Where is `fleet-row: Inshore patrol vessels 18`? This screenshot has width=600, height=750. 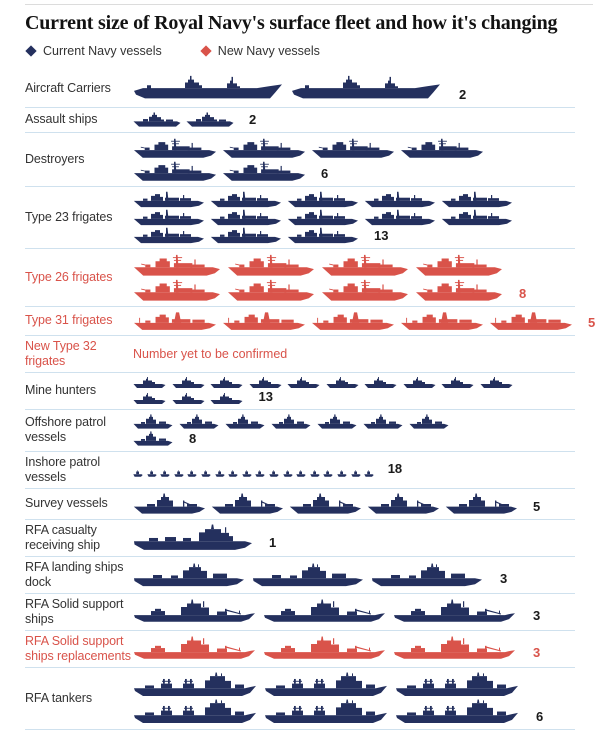
fleet-row: Inshore patrol vessels 18 is located at coordinates (300, 470).